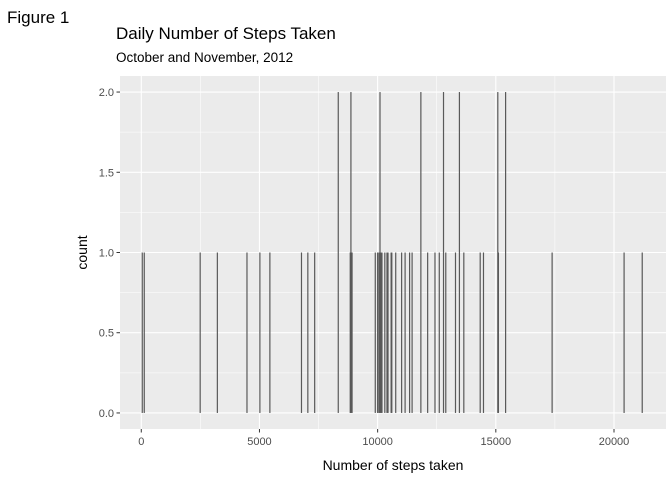 This screenshot has width=672, height=480. Describe the element at coordinates (38, 17) in the screenshot. I see `figure-label: Figure 1` at that location.